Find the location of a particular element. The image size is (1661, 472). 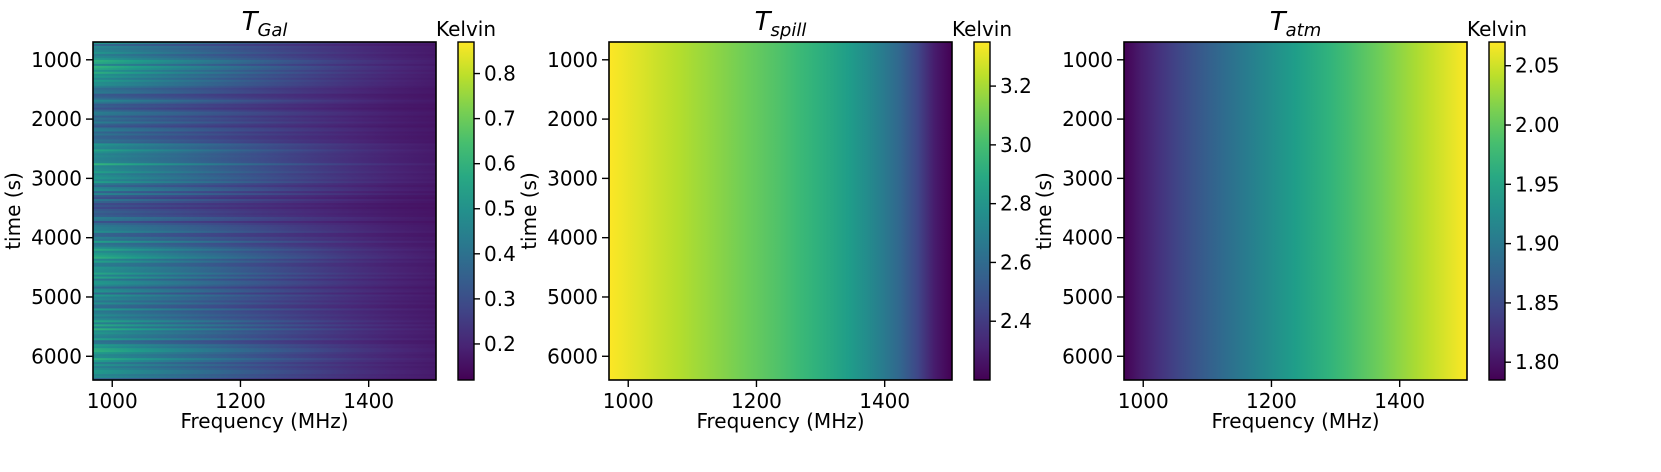

y-tick-label: 3000 is located at coordinates (572, 178).